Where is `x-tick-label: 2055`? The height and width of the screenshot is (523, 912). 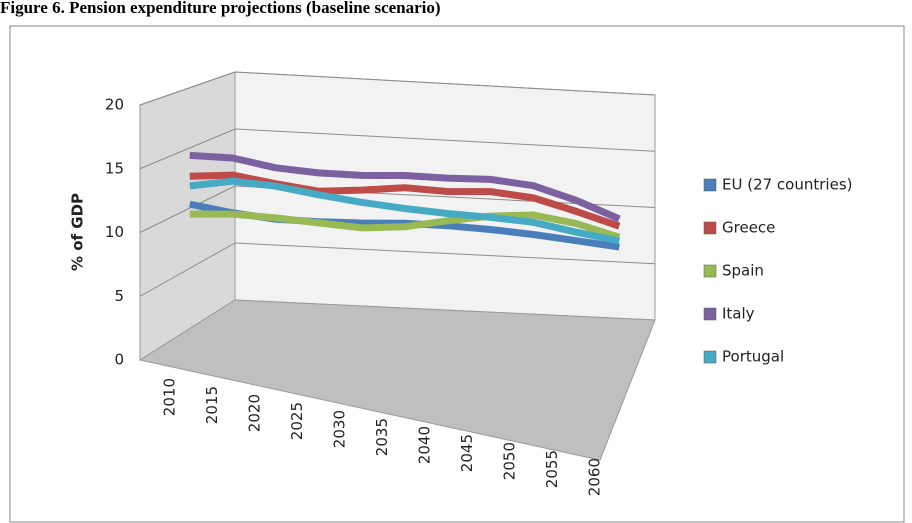
x-tick-label: 2055 is located at coordinates (552, 469).